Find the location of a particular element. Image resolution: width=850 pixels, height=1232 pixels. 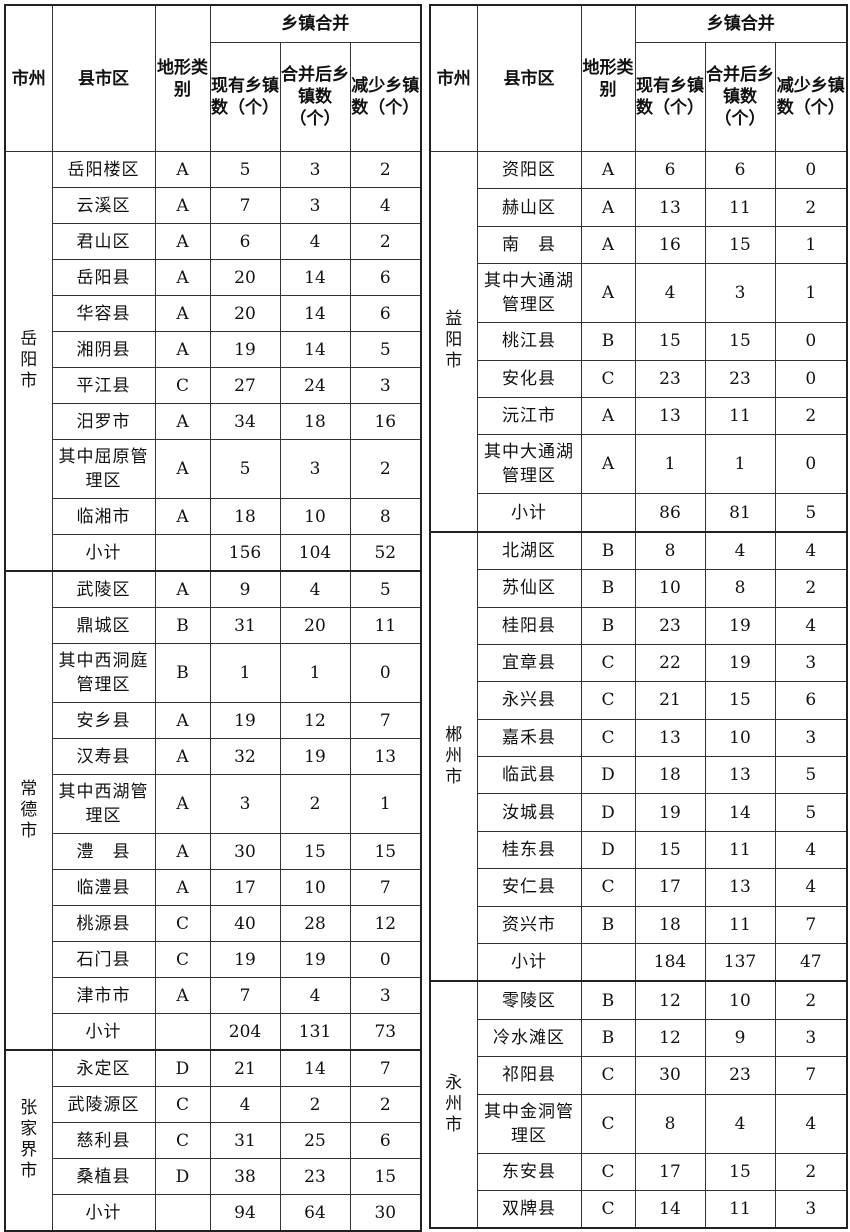

district-cell: 永定区 is located at coordinates (103, 1068).